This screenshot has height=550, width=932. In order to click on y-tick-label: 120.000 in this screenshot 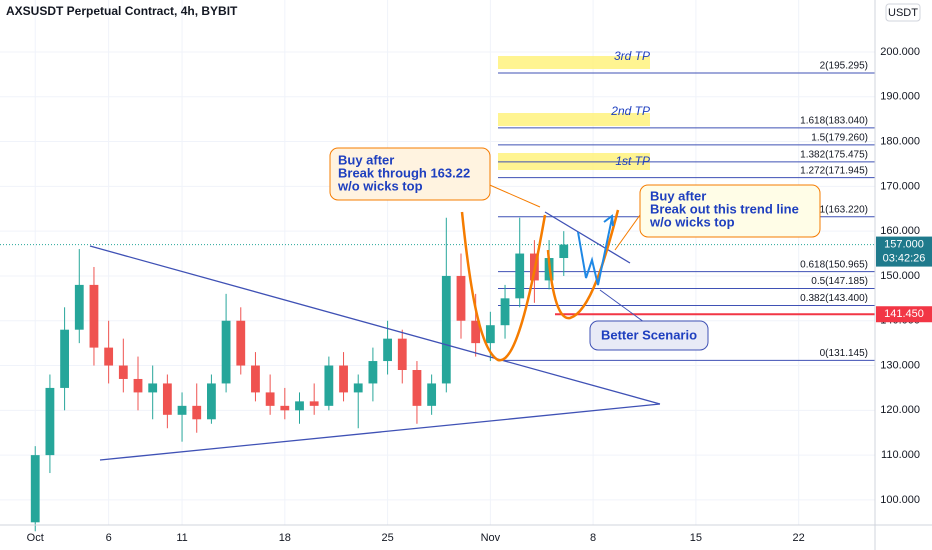, I will do `click(900, 410)`.